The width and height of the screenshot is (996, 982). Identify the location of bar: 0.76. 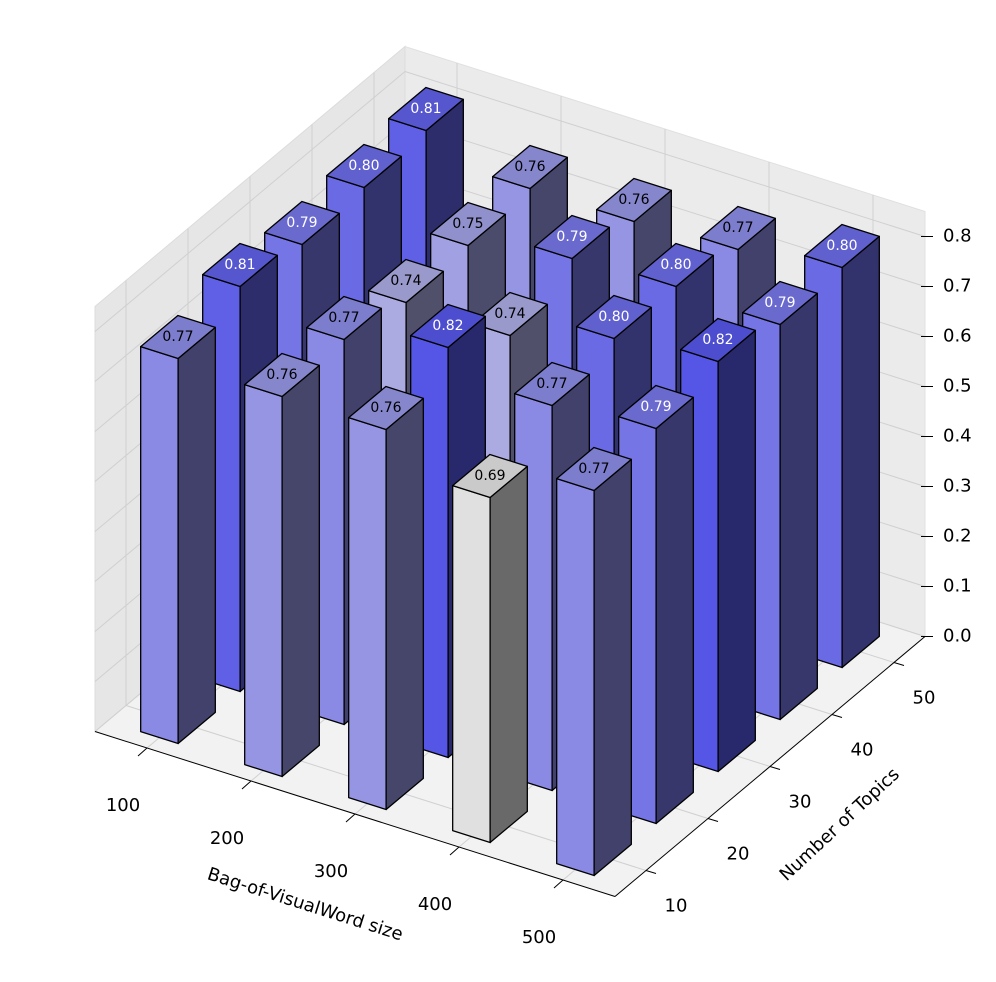
(386, 598).